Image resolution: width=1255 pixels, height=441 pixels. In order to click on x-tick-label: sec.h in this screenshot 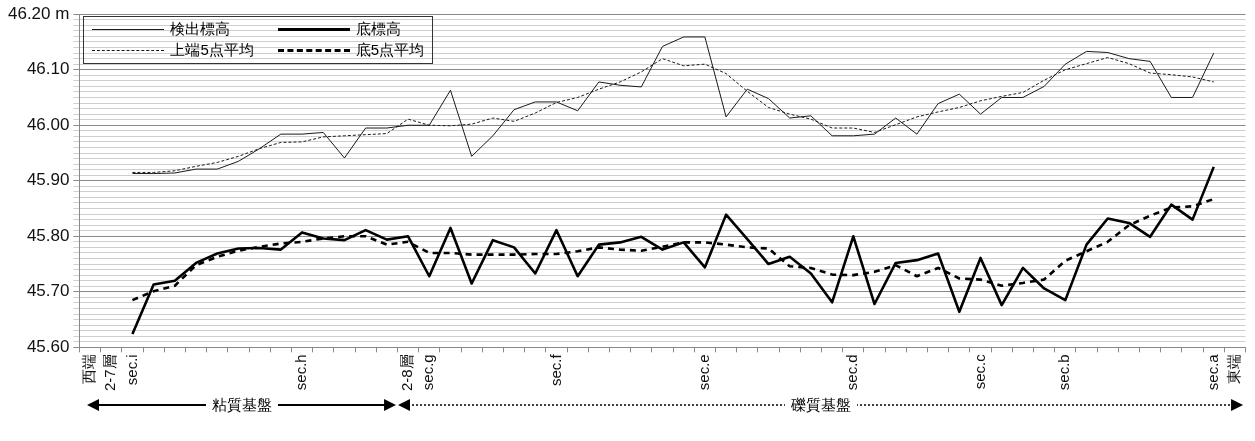, I will do `click(301, 372)`.